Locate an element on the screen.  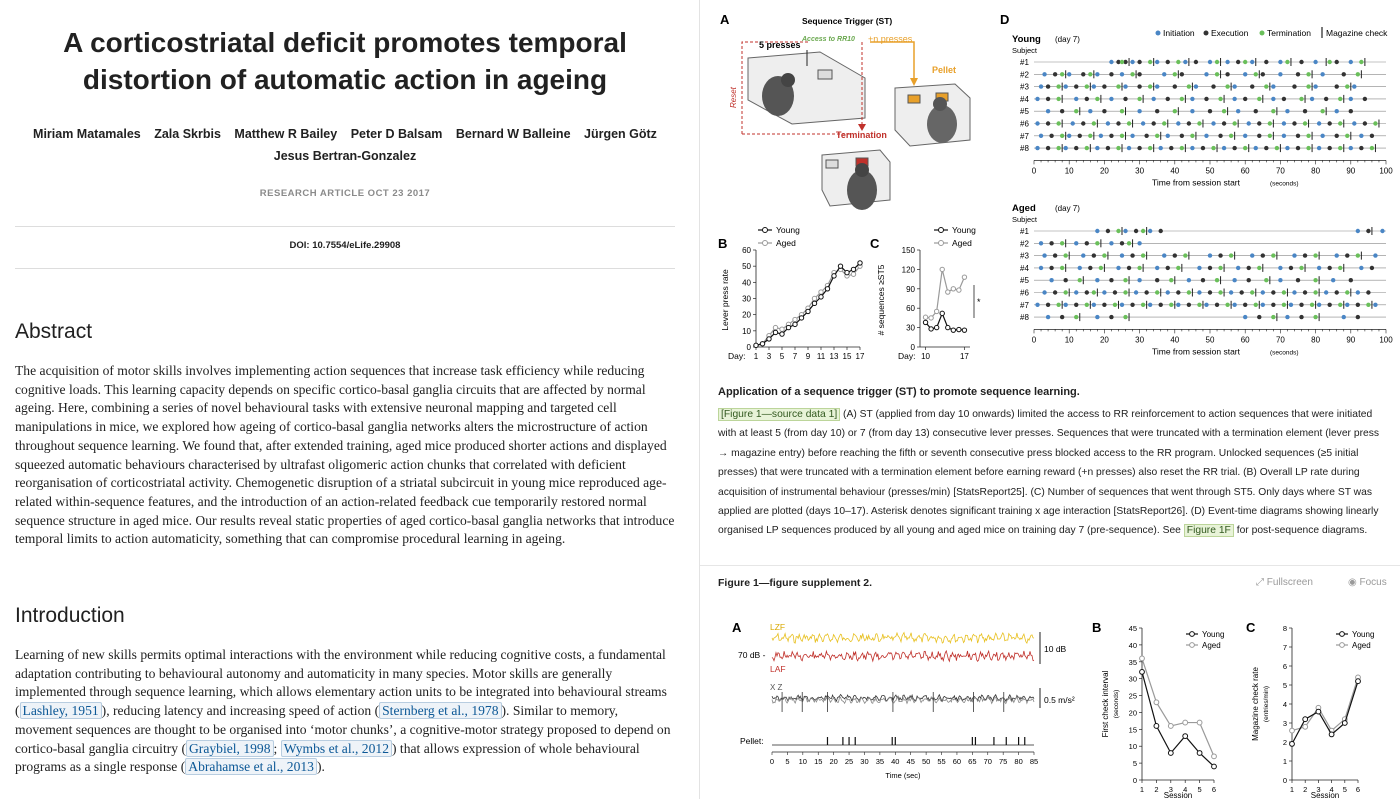
fullscreen-button: ⤢ Fullscreen is located at coordinates (1284, 582).